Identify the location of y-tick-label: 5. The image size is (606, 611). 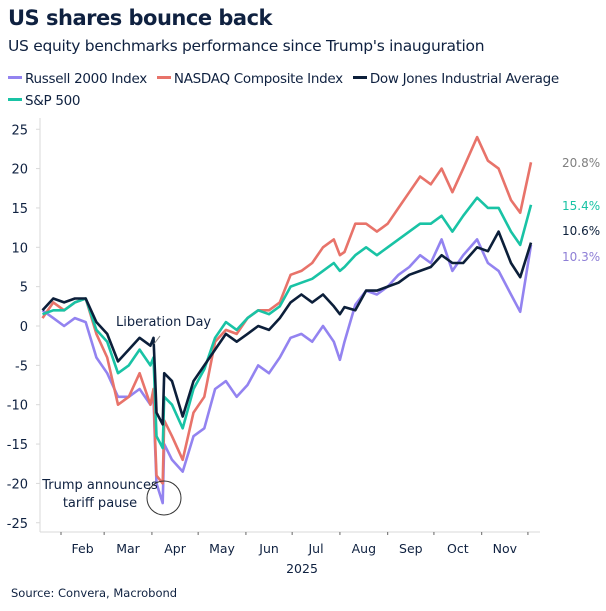
(24, 288).